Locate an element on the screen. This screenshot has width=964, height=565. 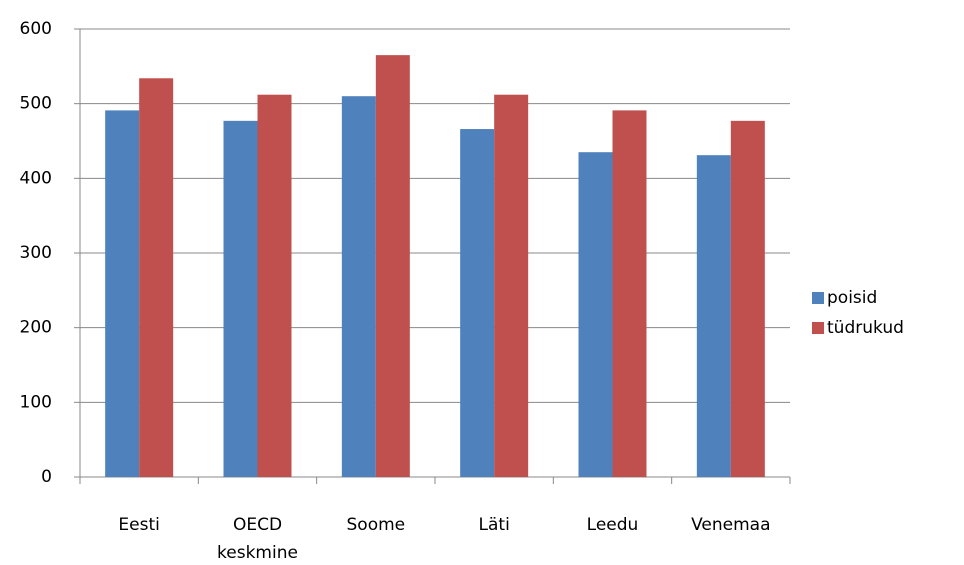
x-tick-label: Eesti is located at coordinates (139, 525).